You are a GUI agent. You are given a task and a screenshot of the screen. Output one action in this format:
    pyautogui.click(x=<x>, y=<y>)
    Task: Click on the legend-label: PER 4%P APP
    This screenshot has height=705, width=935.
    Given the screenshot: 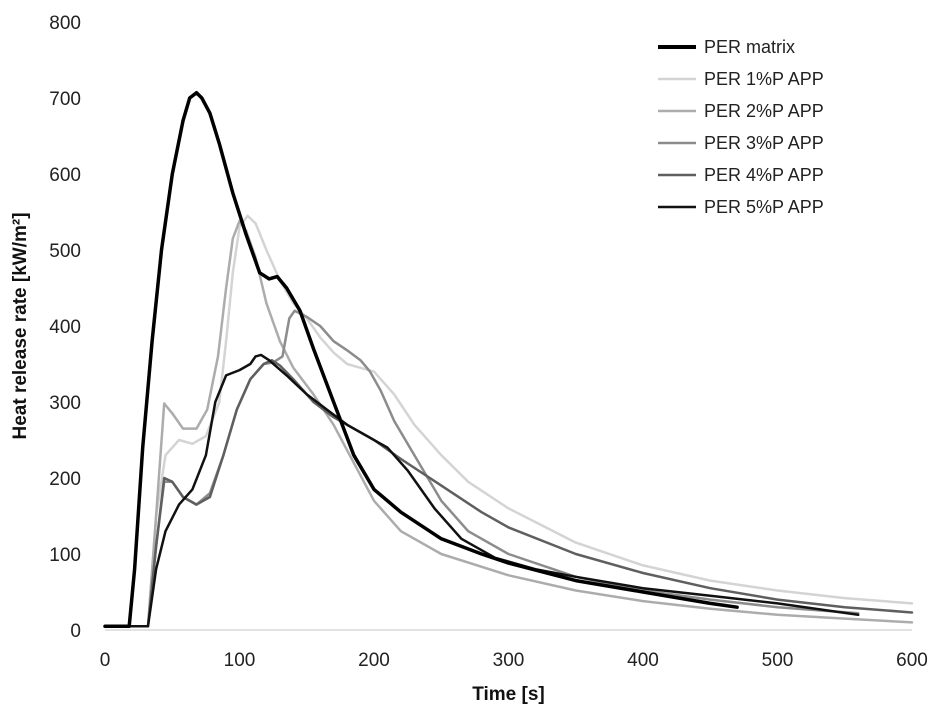 What is the action you would take?
    pyautogui.click(x=764, y=175)
    